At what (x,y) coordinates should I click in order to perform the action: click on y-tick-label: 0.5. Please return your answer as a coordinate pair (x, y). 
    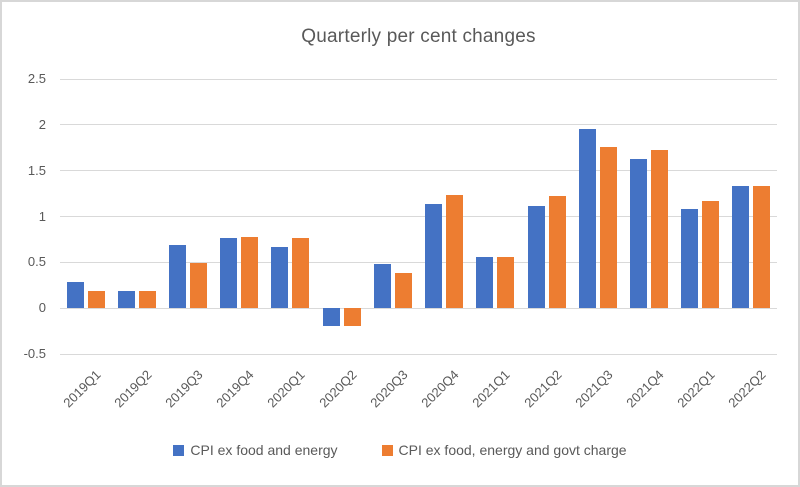
    Looking at the image, I should click on (36, 262).